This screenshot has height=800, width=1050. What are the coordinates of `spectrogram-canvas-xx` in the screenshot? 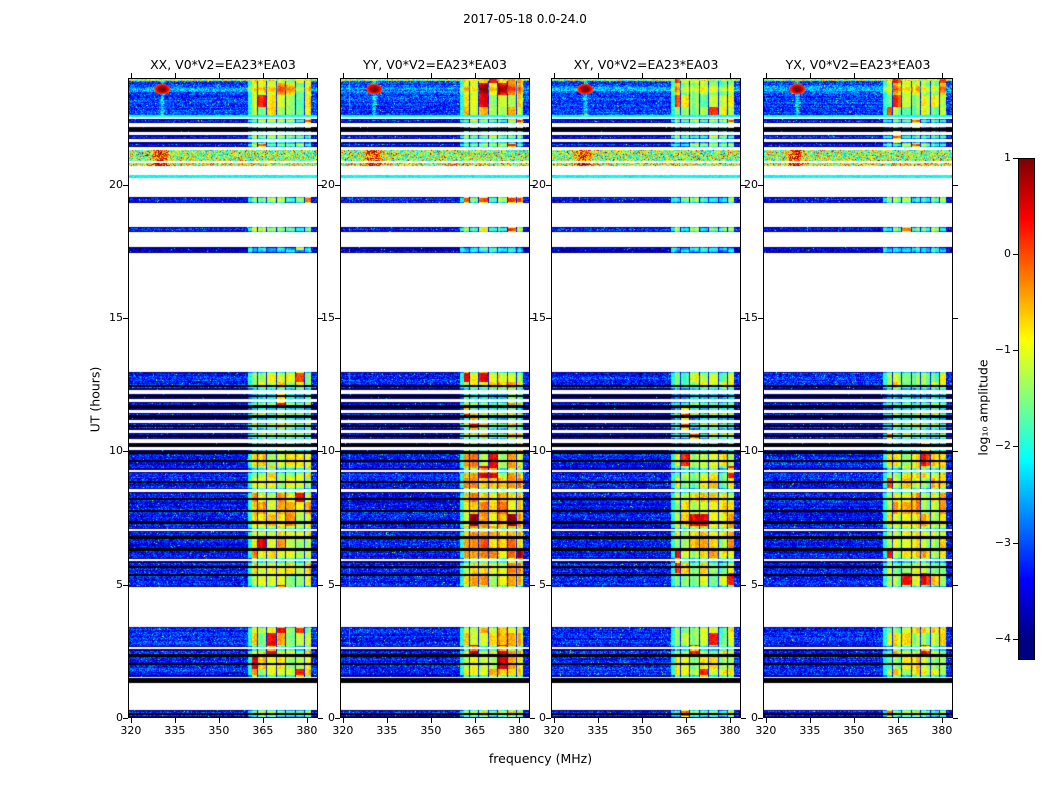 It's located at (223, 398).